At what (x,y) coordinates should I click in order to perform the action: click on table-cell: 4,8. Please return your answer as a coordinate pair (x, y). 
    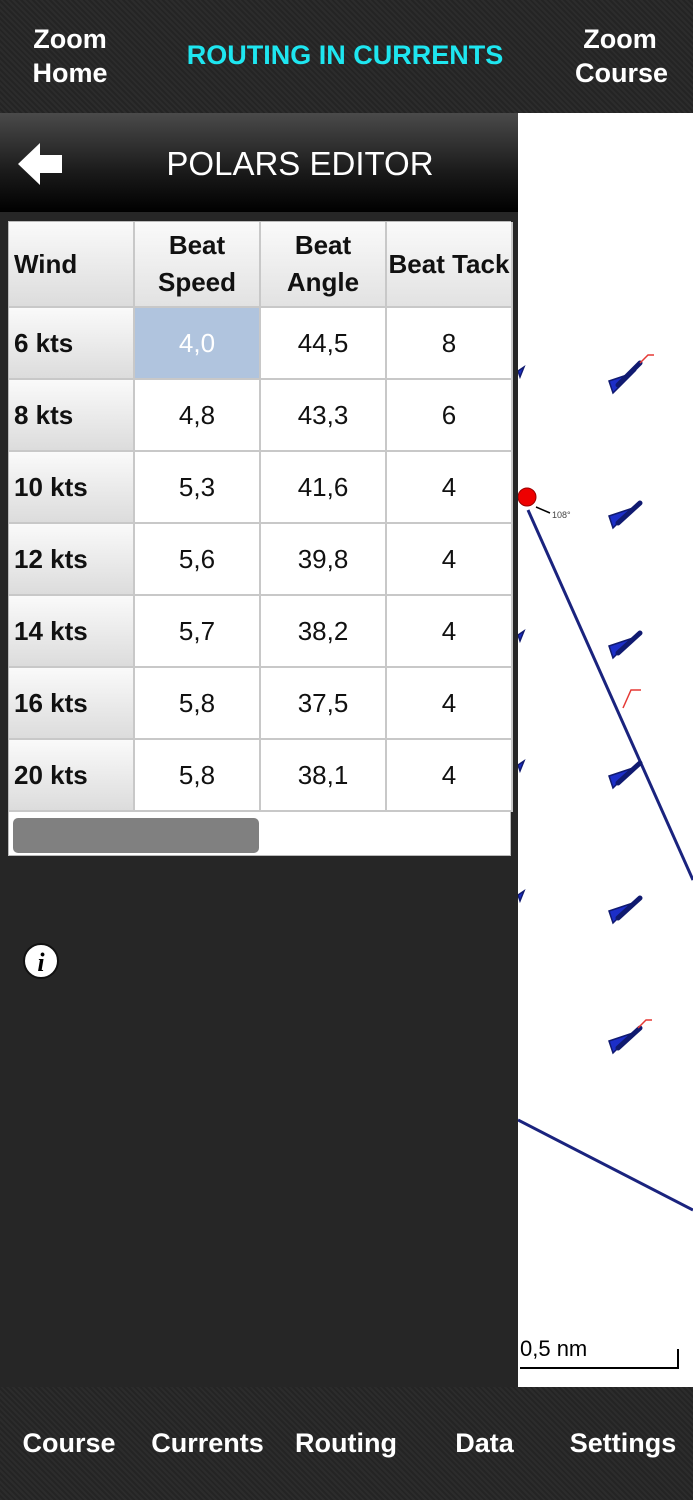
    Looking at the image, I should click on (198, 416).